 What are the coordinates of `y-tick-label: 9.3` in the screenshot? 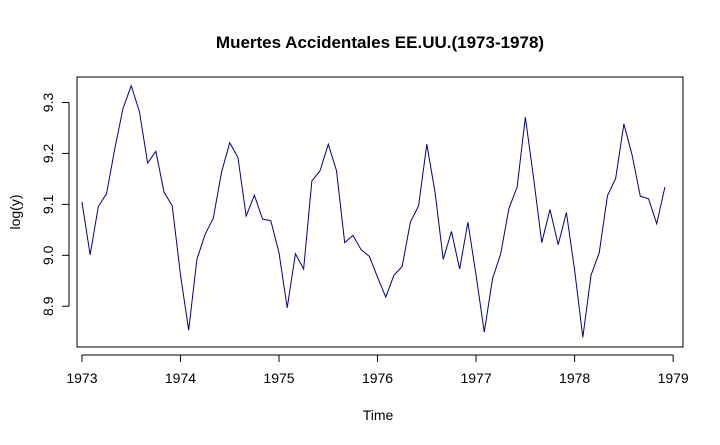 It's located at (48, 103).